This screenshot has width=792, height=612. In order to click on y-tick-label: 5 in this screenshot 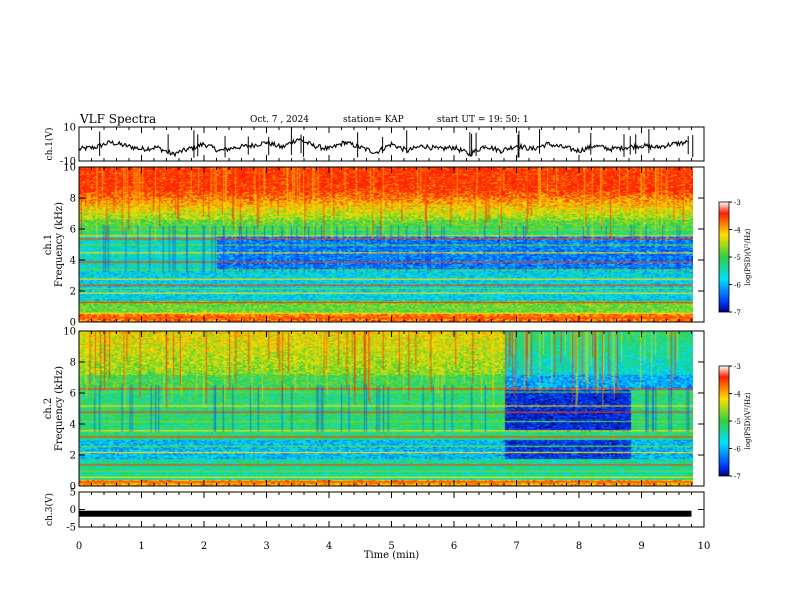, I will do `click(73, 493)`.